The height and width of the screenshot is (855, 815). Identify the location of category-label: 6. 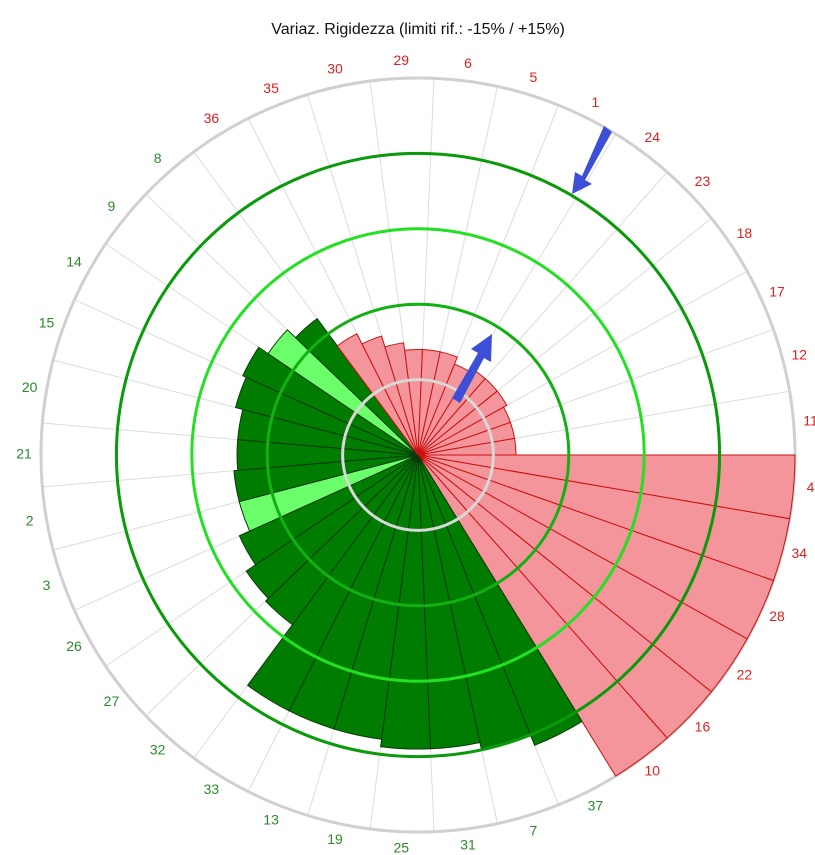
(468, 63).